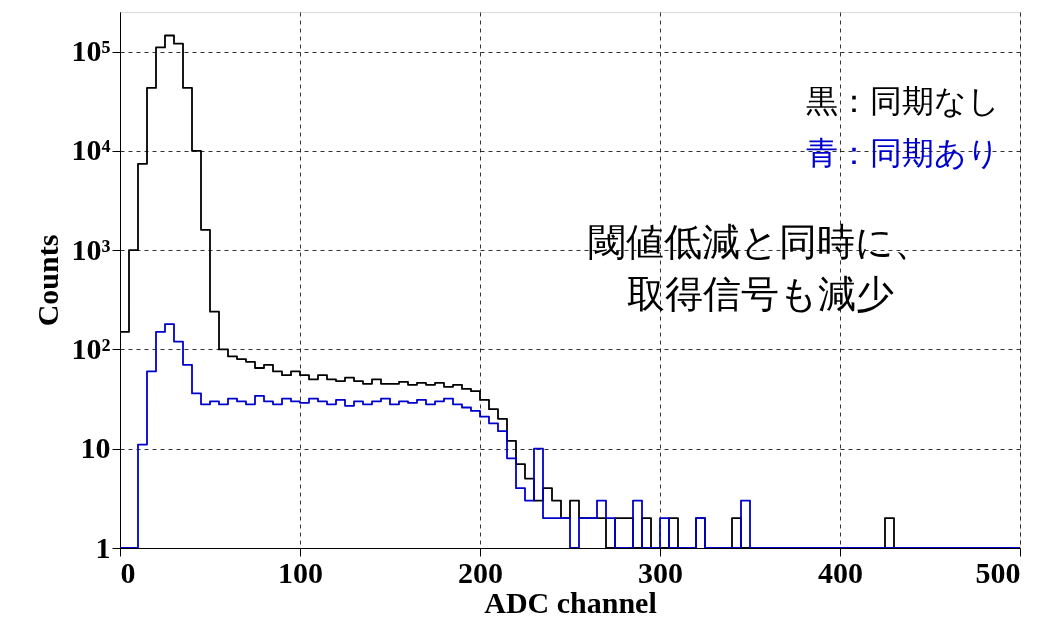 The image size is (1058, 628). What do you see at coordinates (47, 280) in the screenshot?
I see `y-axis-title: Counts` at bounding box center [47, 280].